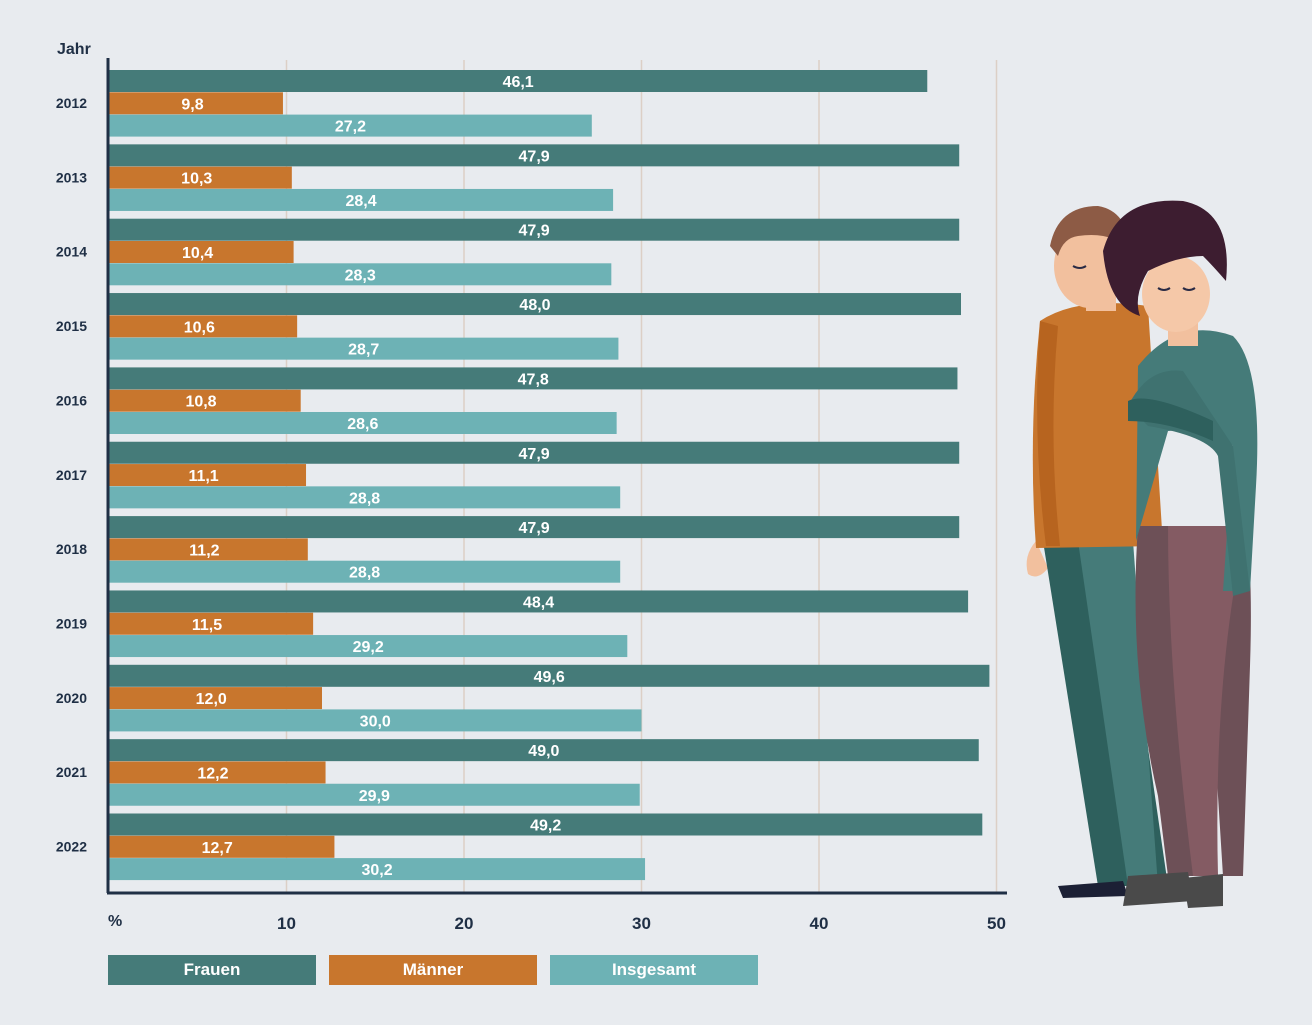 Image resolution: width=1312 pixels, height=1025 pixels. I want to click on bar-insgesamt-2013, so click(361, 199).